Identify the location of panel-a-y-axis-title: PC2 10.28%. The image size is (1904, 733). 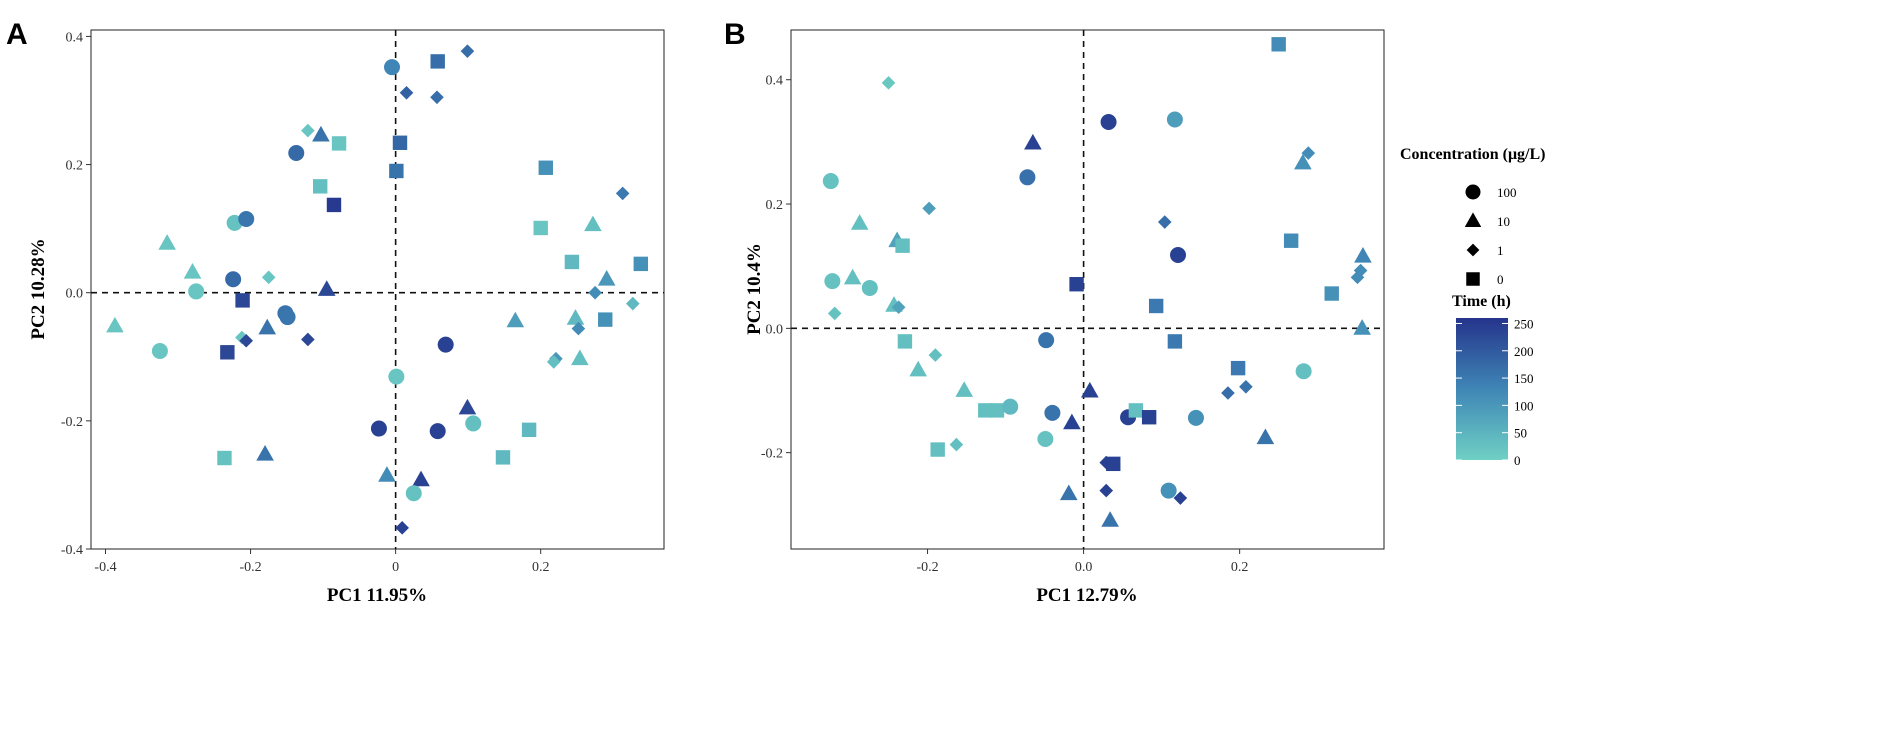
(38, 288).